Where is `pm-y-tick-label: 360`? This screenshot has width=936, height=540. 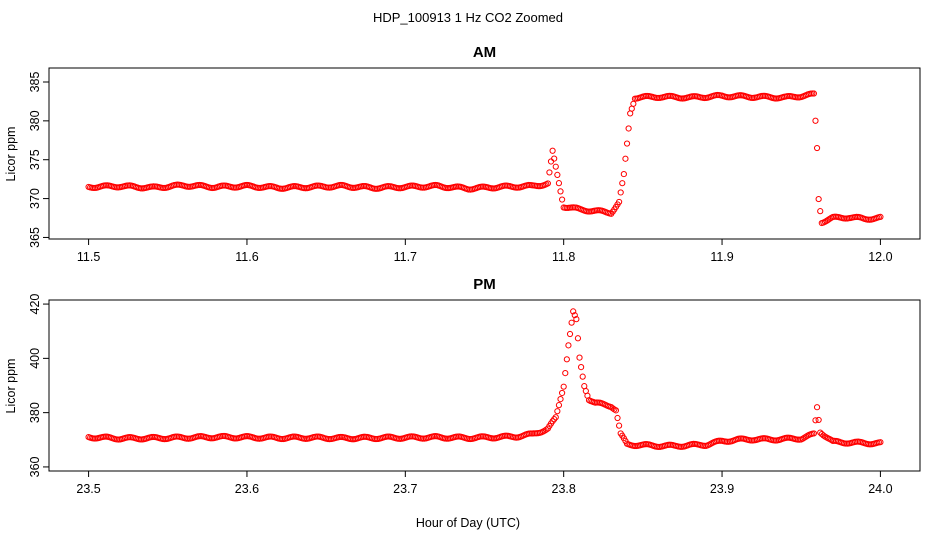 pm-y-tick-label: 360 is located at coordinates (35, 466).